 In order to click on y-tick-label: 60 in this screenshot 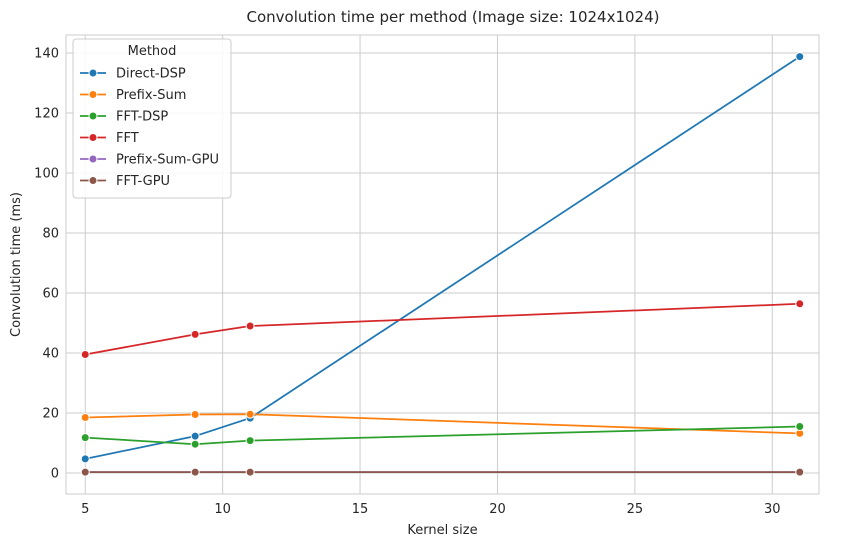, I will do `click(50, 294)`.